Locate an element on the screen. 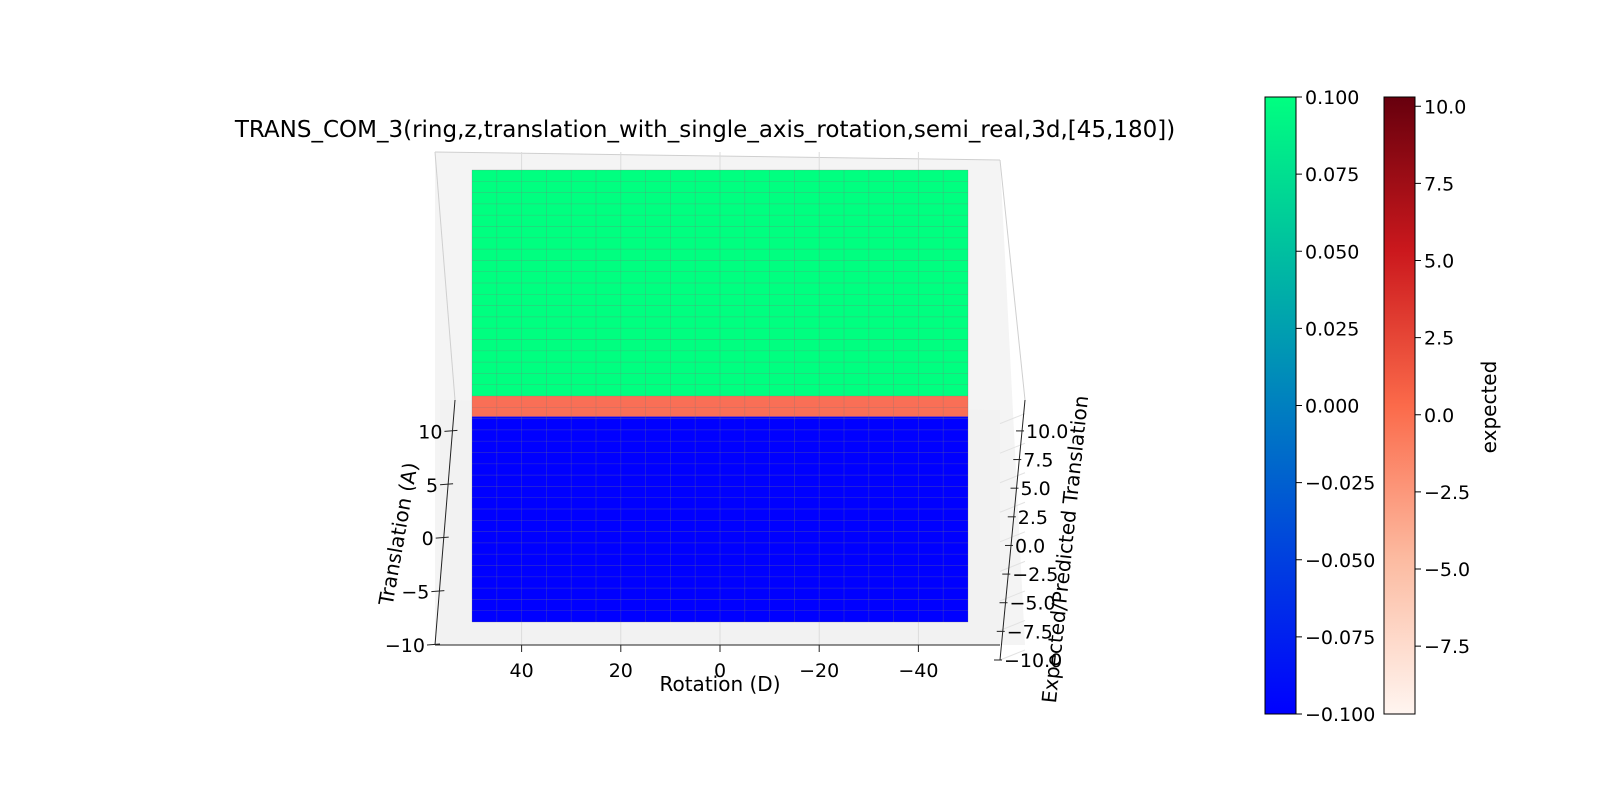 The width and height of the screenshot is (1600, 800). y-tick-label: 0 is located at coordinates (428, 539).